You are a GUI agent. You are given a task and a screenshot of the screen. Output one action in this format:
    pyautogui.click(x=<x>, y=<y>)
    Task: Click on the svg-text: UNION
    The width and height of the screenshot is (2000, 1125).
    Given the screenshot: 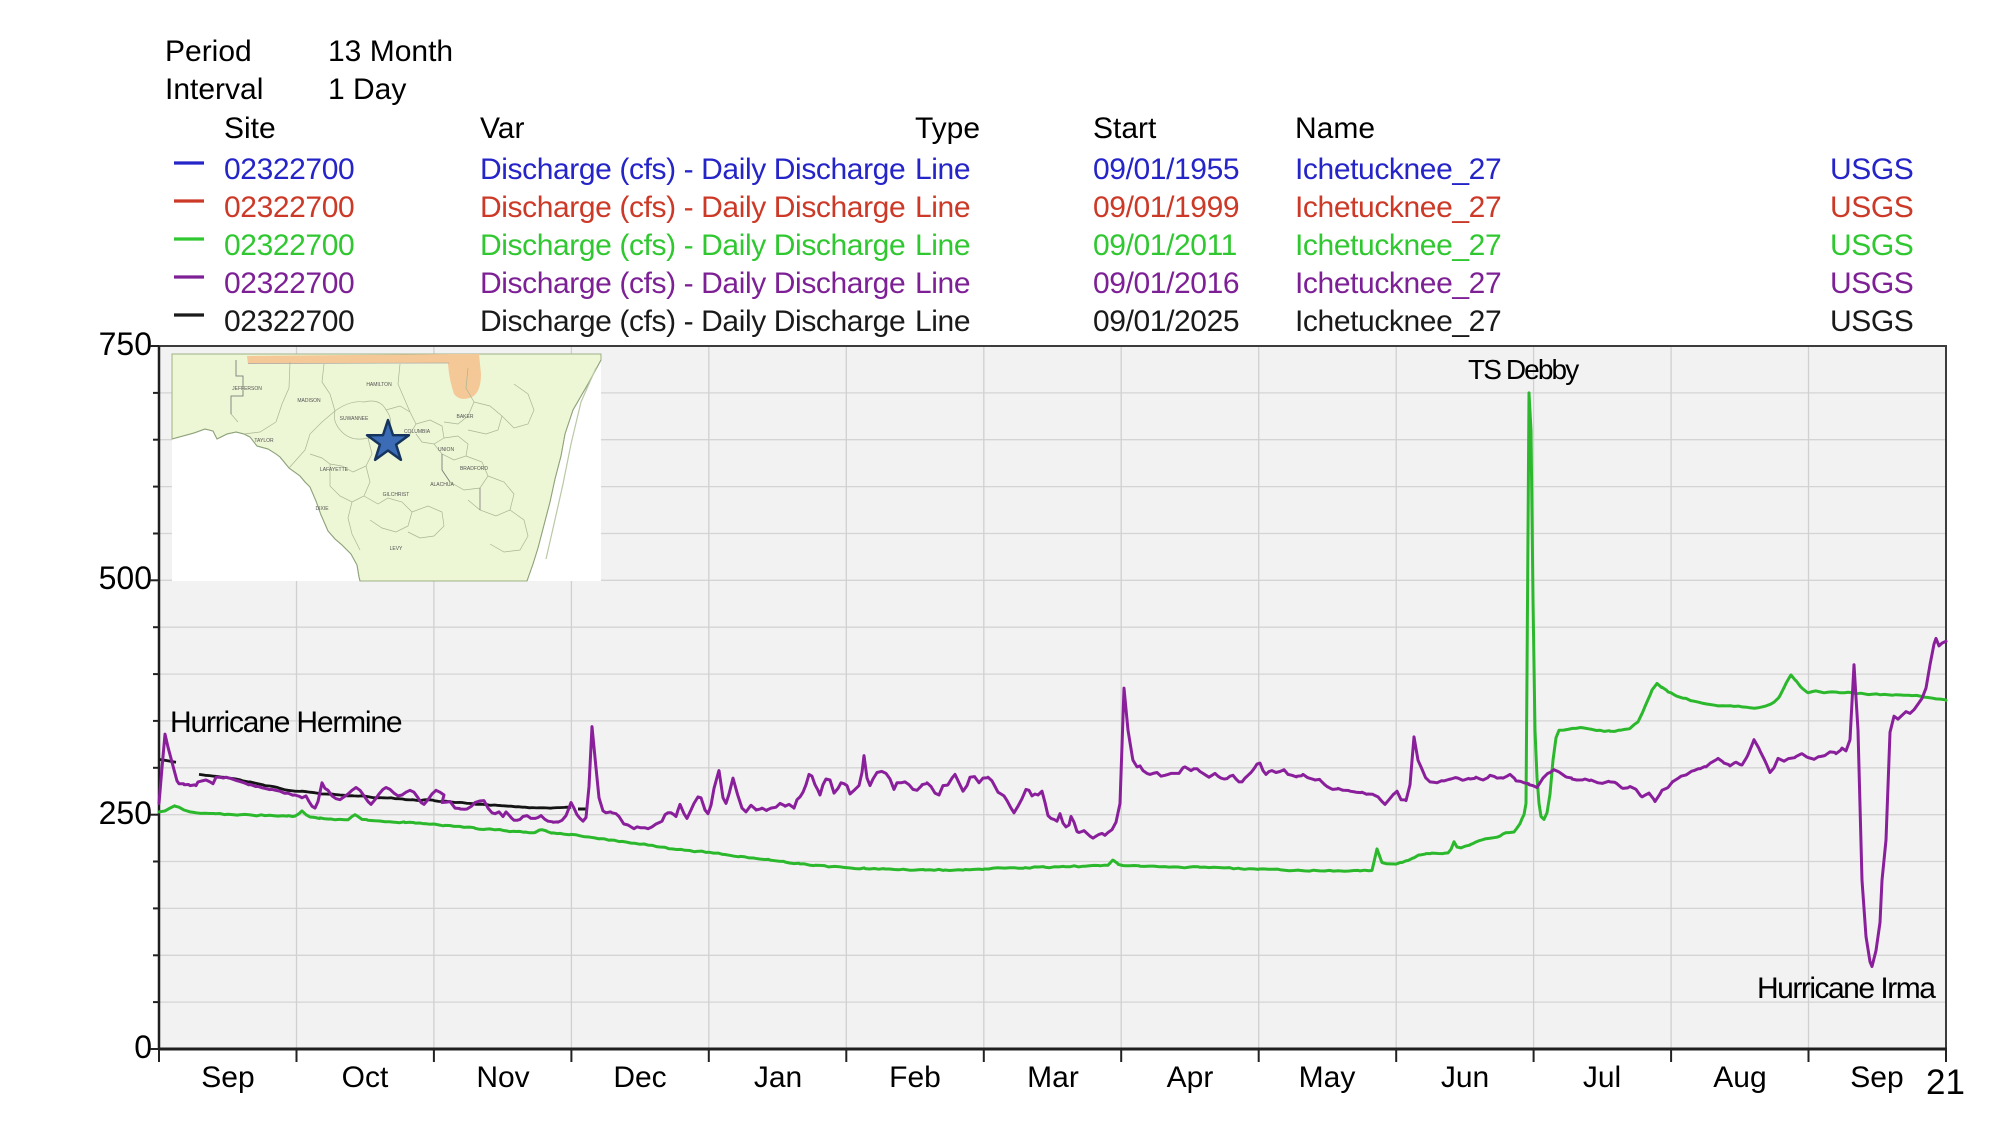 What is the action you would take?
    pyautogui.click(x=446, y=450)
    